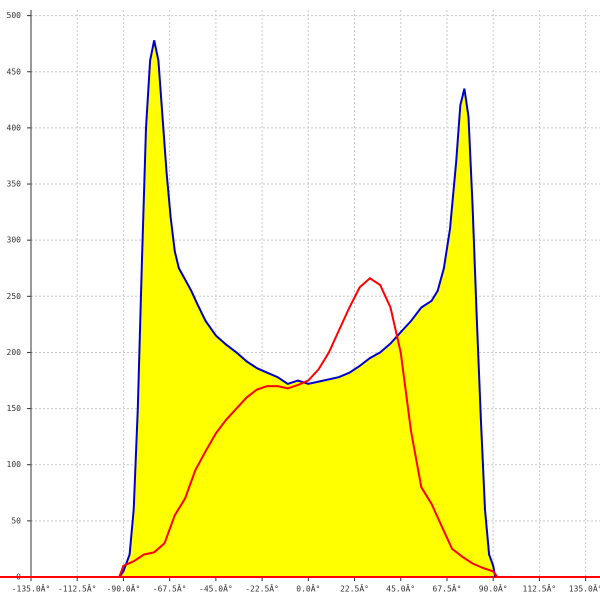 This screenshot has width=600, height=600. Describe the element at coordinates (447, 588) in the screenshot. I see `x-tick-label: 67.5Â°` at that location.